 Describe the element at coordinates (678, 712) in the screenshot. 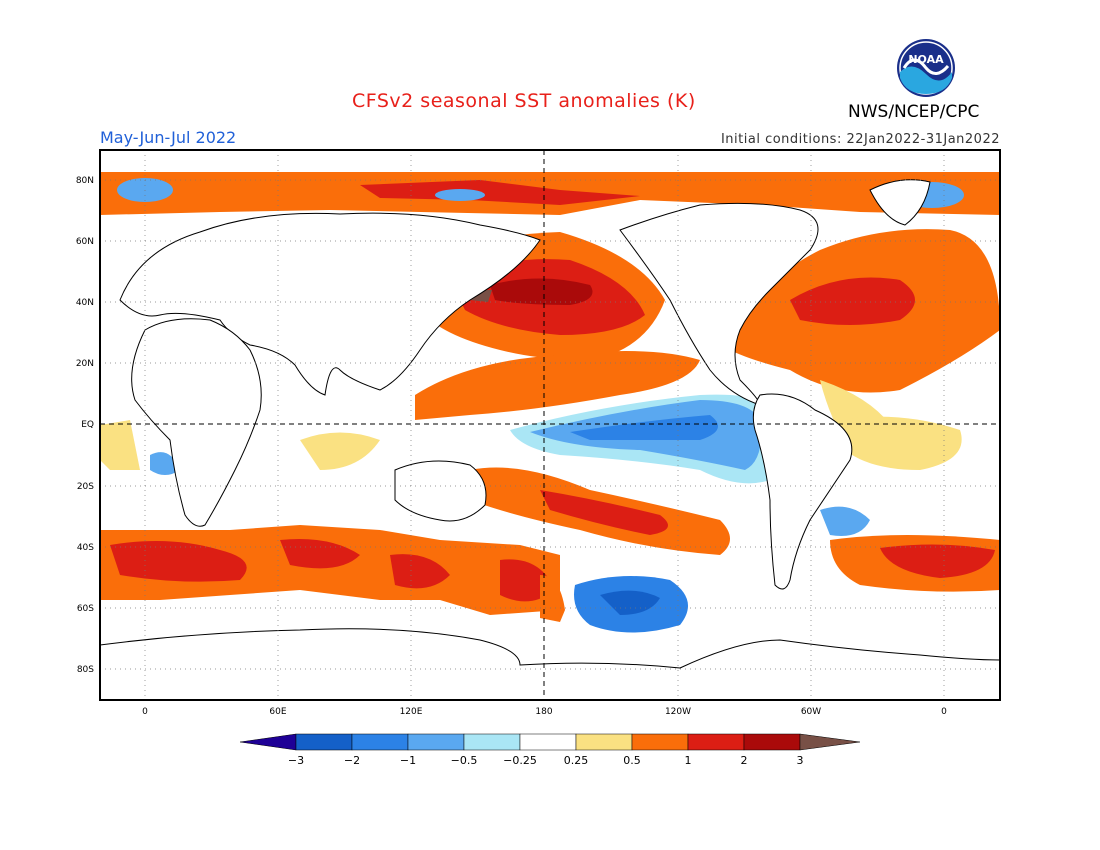

I see `lon-label: 120W` at that location.